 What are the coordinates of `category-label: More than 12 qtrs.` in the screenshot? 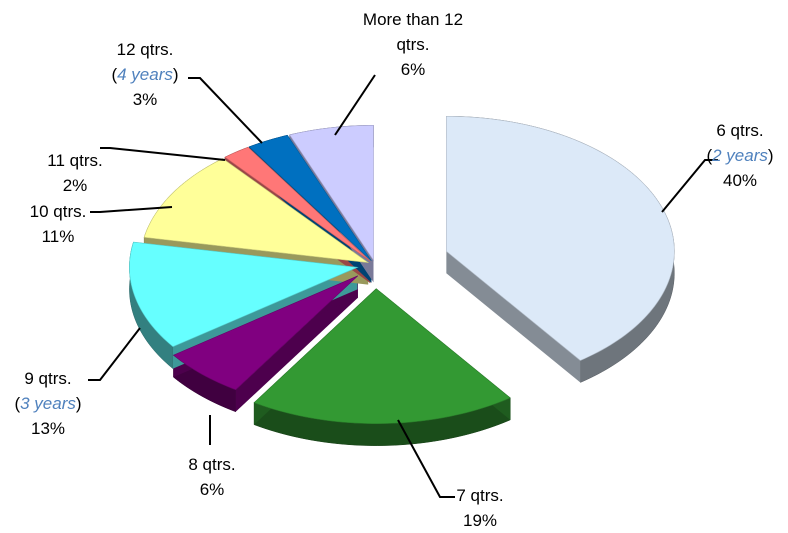 It's located at (413, 32).